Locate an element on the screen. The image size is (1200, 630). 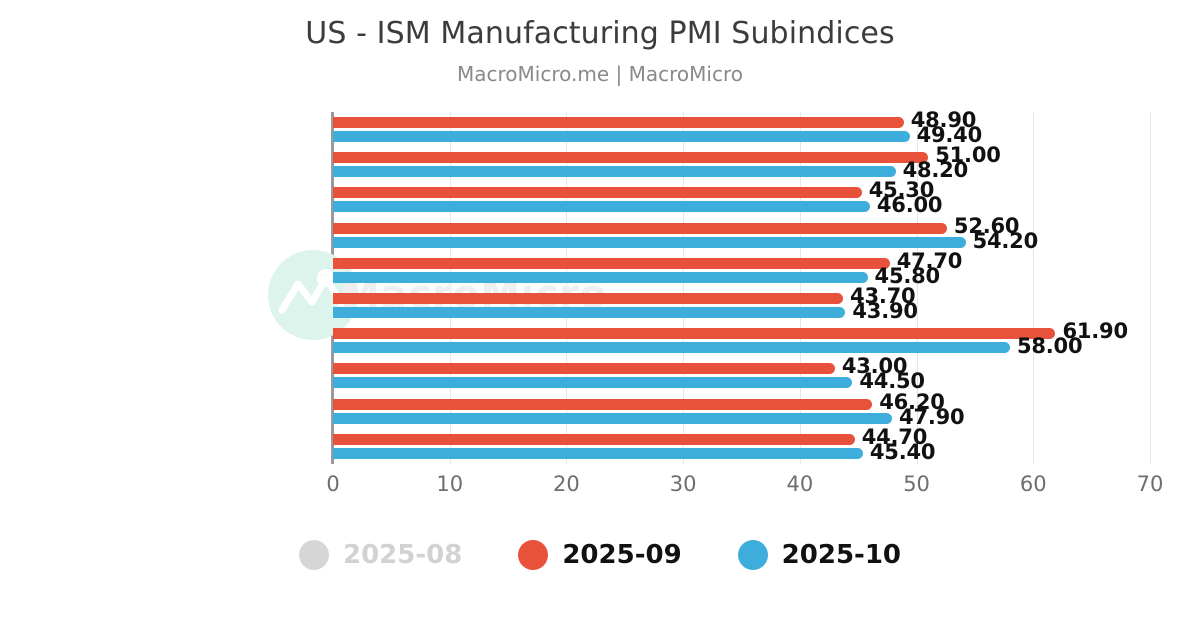
legend-item-2025-08: 2025-08 is located at coordinates (380, 555).